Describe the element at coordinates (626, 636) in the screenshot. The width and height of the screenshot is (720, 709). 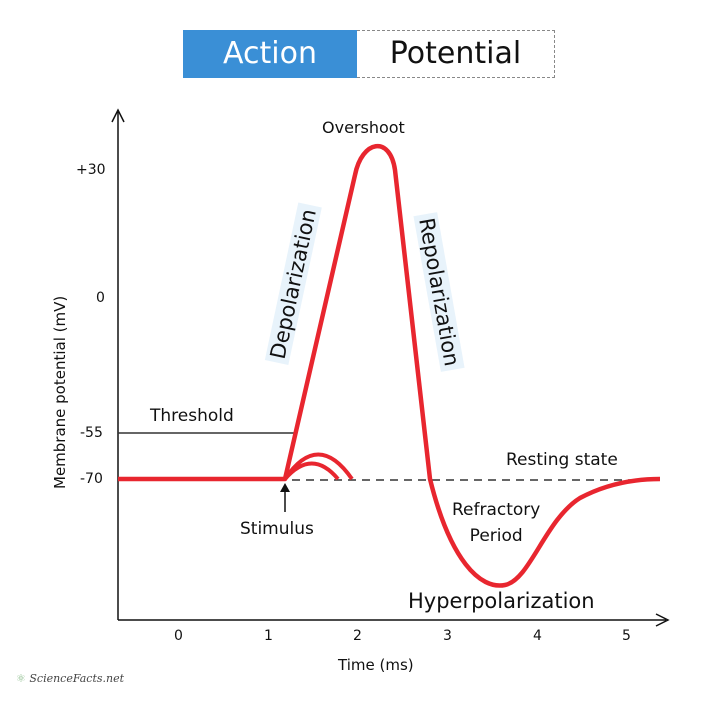
I see `x-tick: 5` at that location.